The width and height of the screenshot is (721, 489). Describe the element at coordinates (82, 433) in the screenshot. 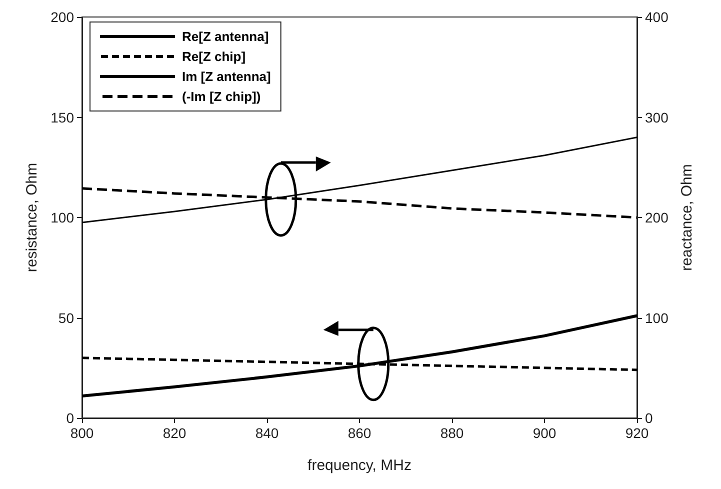

I see `x-tick-label: 800` at that location.